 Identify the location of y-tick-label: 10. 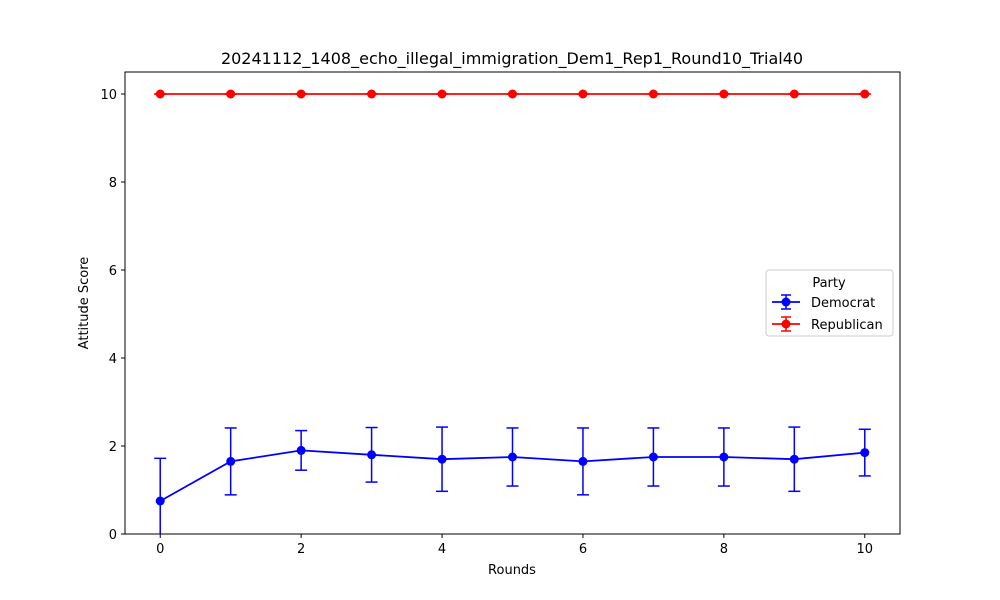
(108, 95).